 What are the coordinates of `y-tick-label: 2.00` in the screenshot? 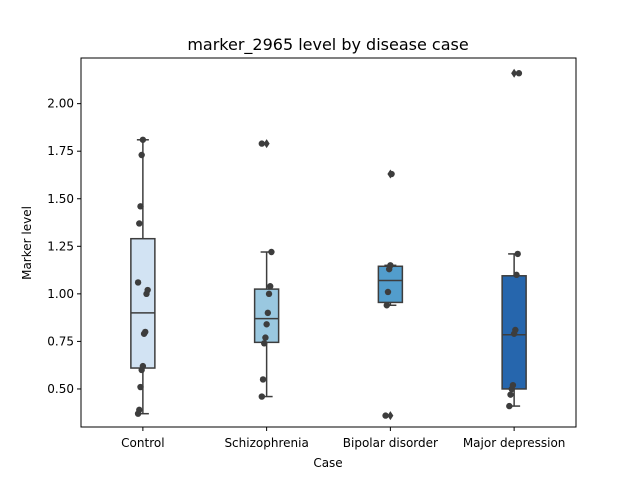 It's located at (60, 104).